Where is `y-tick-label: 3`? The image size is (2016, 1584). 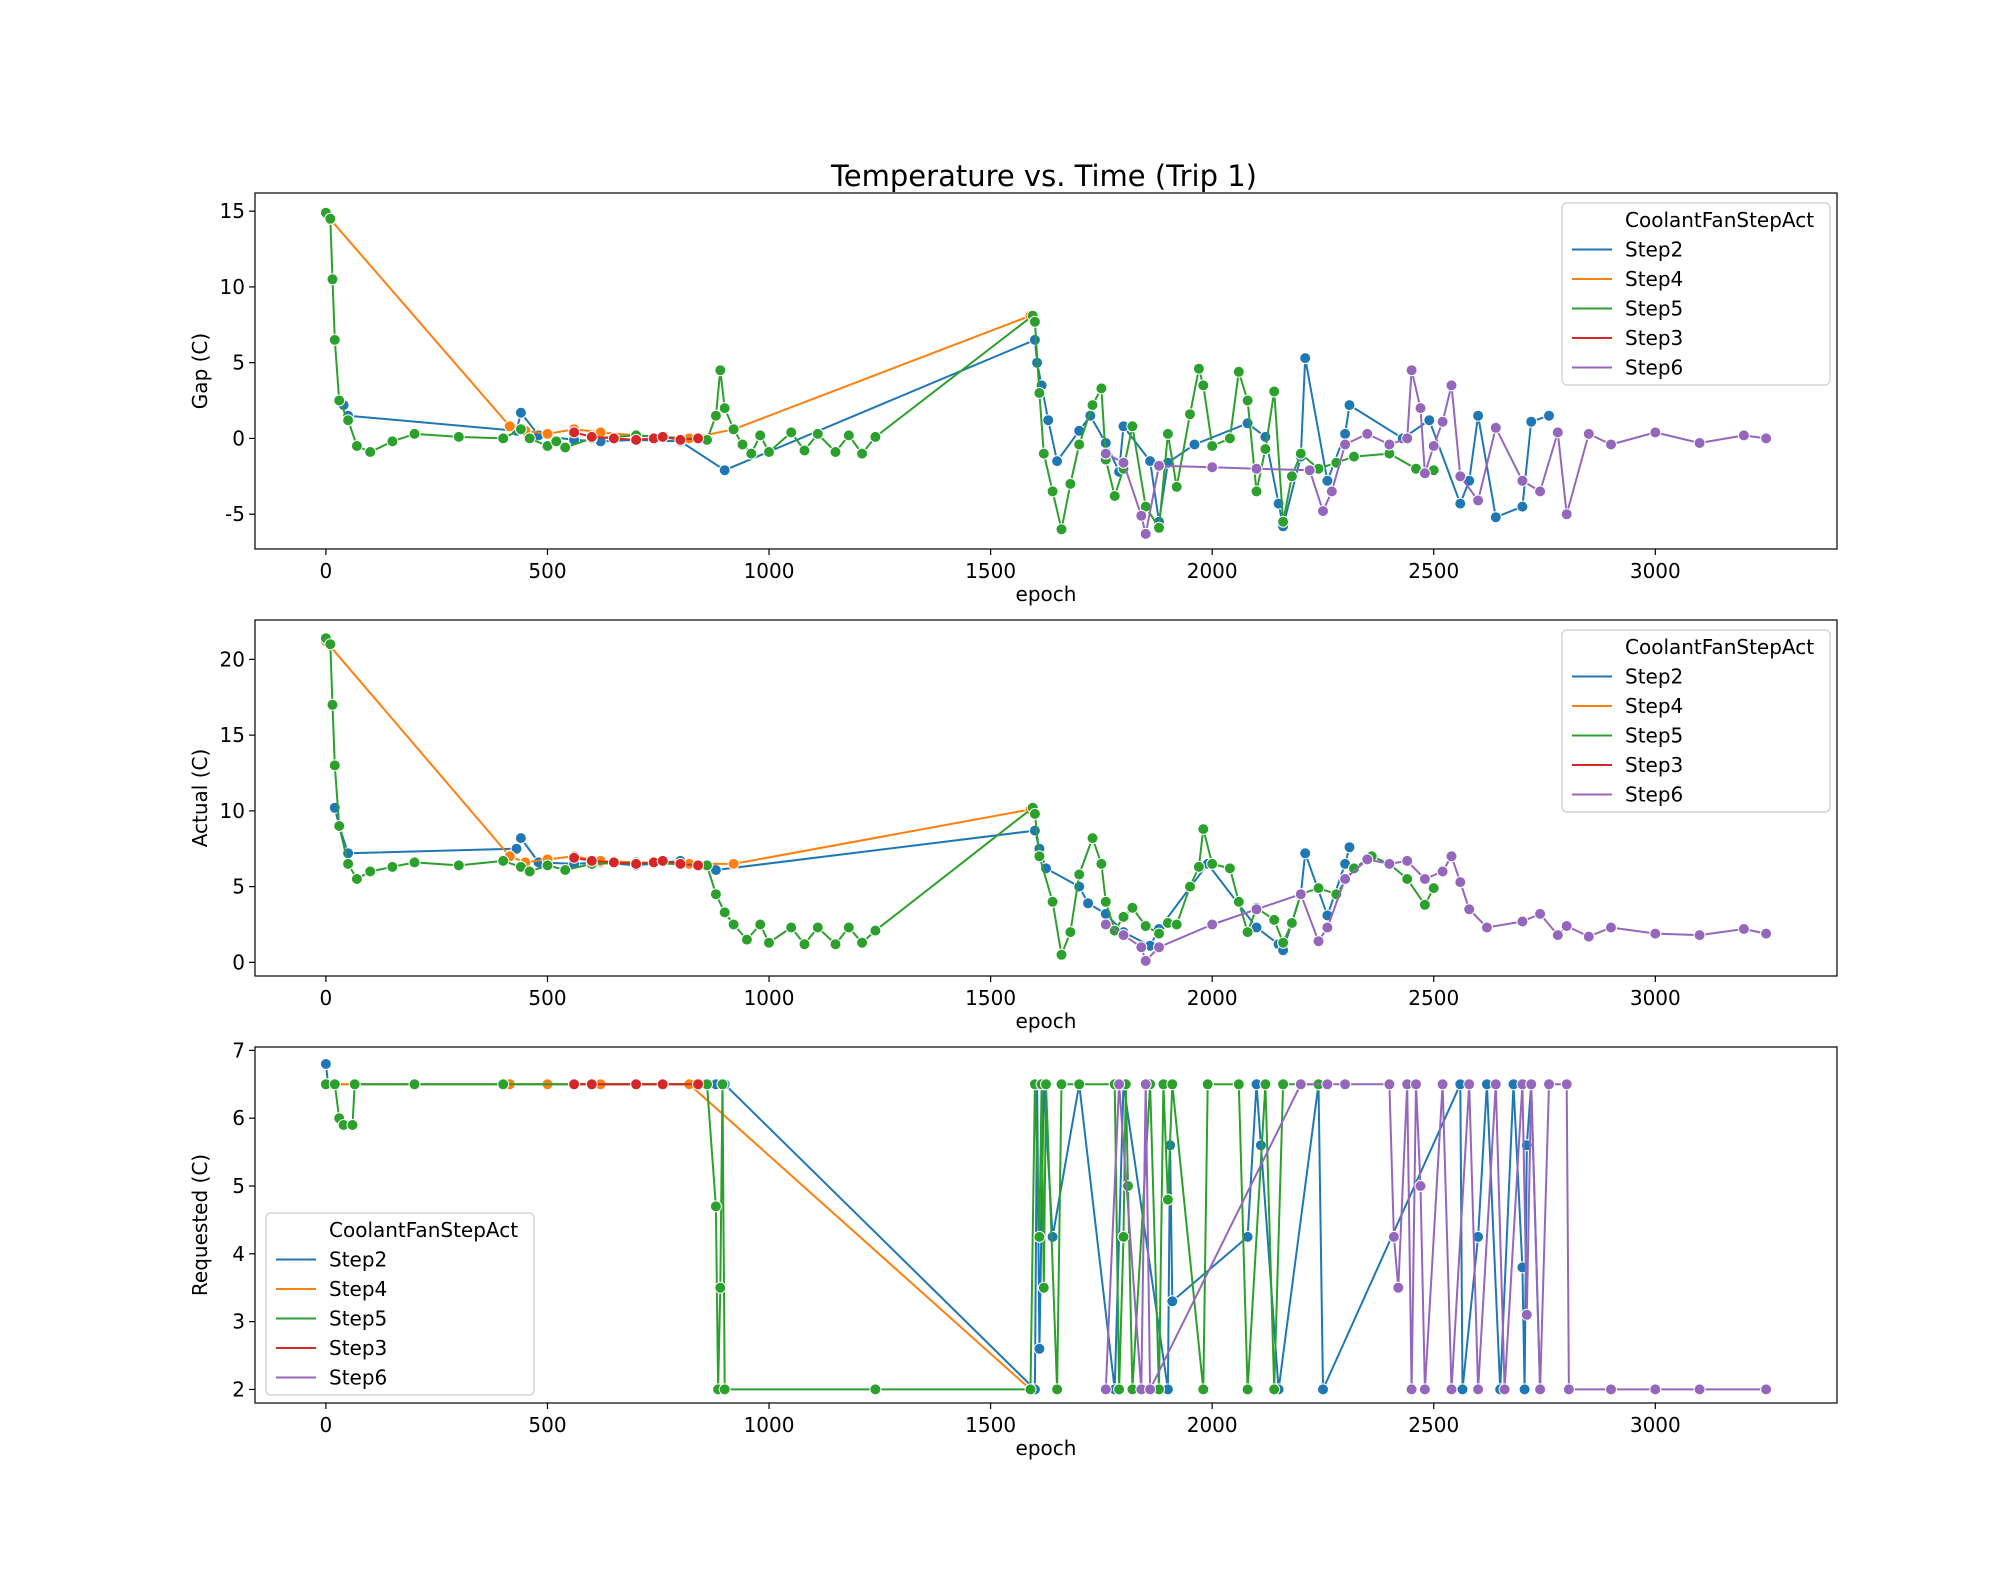 y-tick-label: 3 is located at coordinates (238, 1322).